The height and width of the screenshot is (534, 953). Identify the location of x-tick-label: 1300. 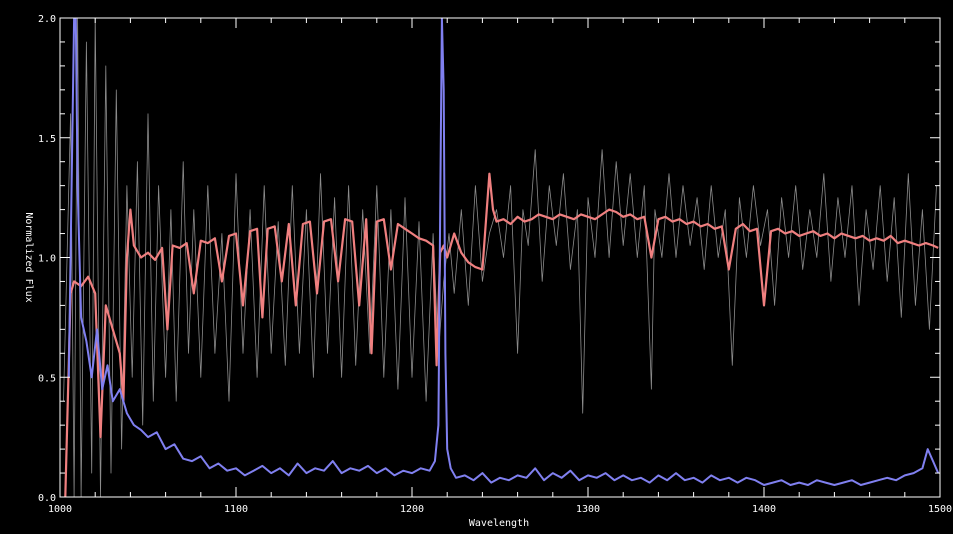
(588, 509).